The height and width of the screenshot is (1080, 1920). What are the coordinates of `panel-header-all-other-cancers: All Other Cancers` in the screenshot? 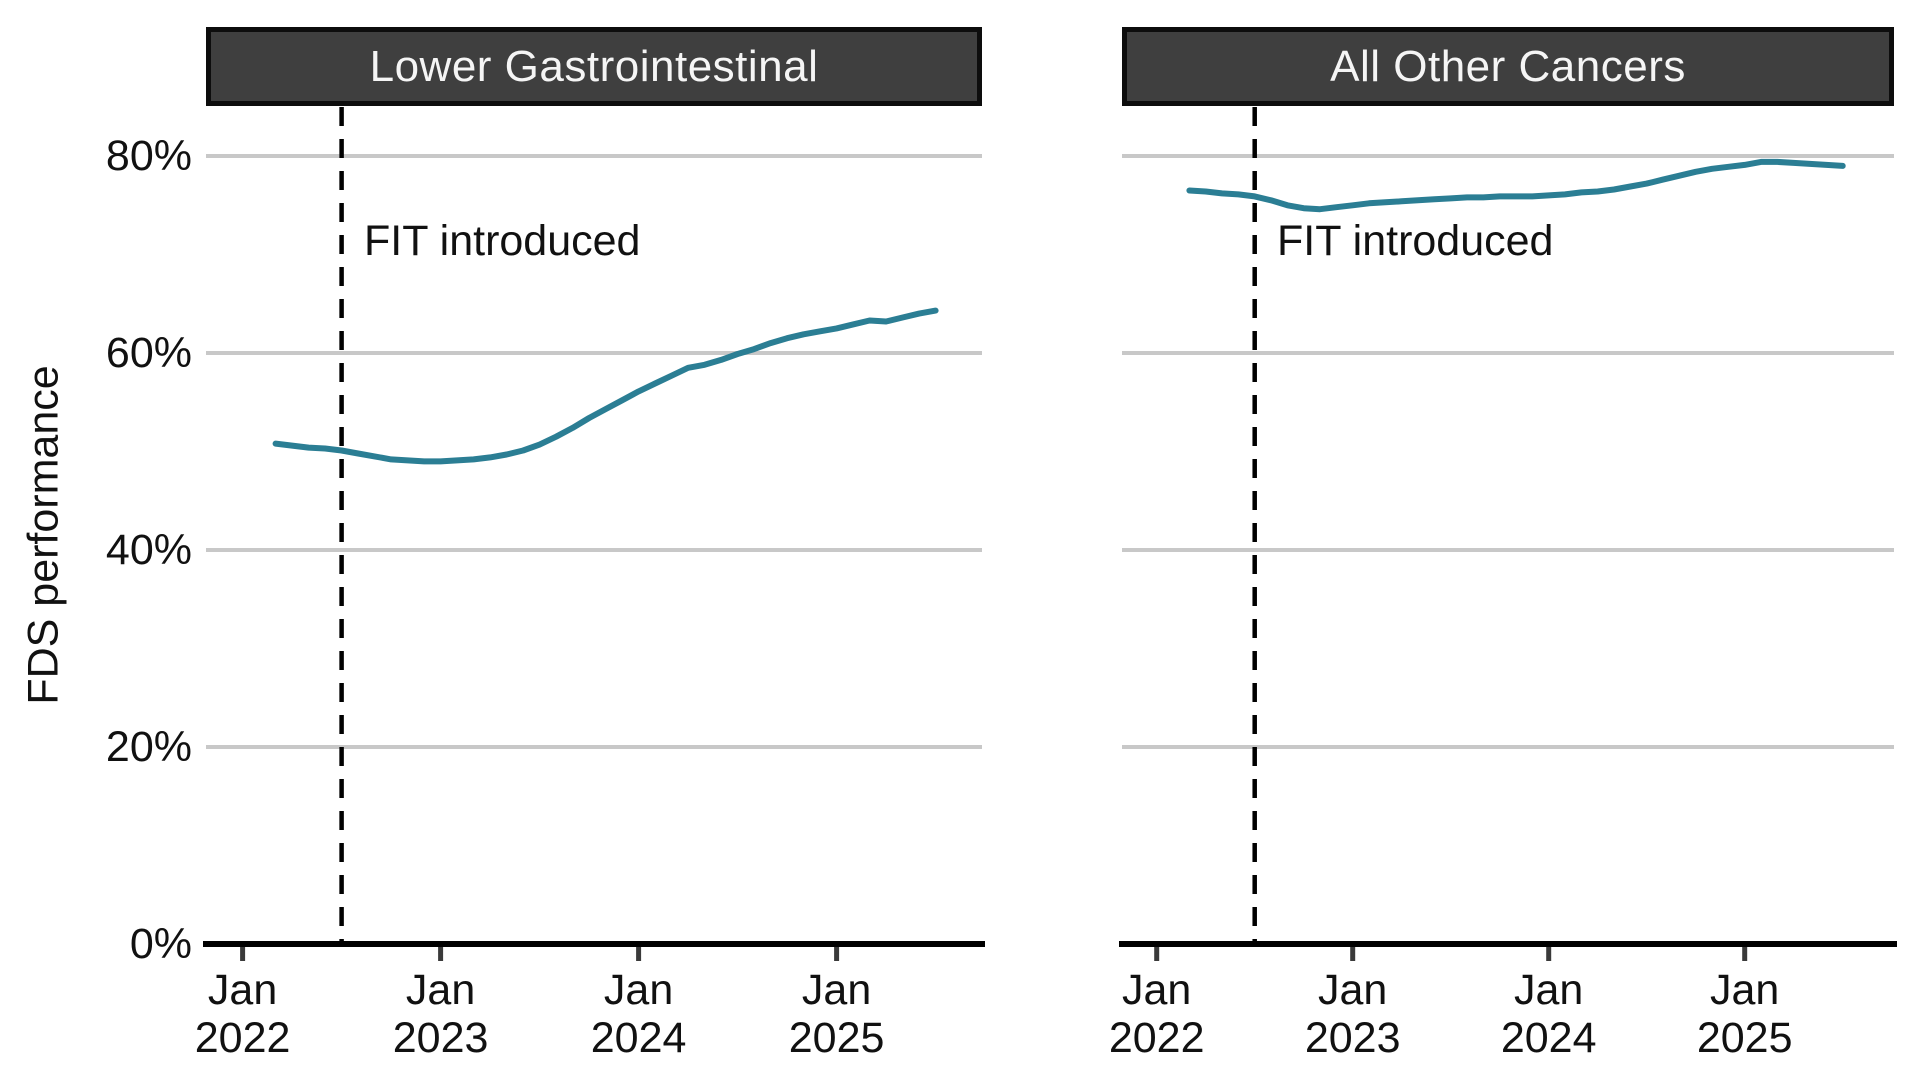 It's located at (1508, 66).